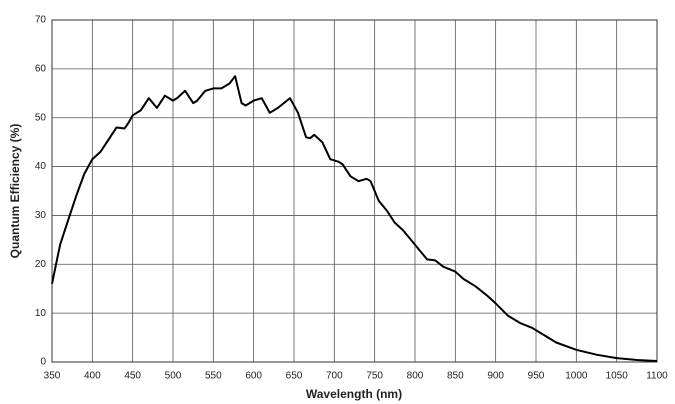 The height and width of the screenshot is (404, 675). Describe the element at coordinates (132, 376) in the screenshot. I see `x-tick-label: 450` at that location.